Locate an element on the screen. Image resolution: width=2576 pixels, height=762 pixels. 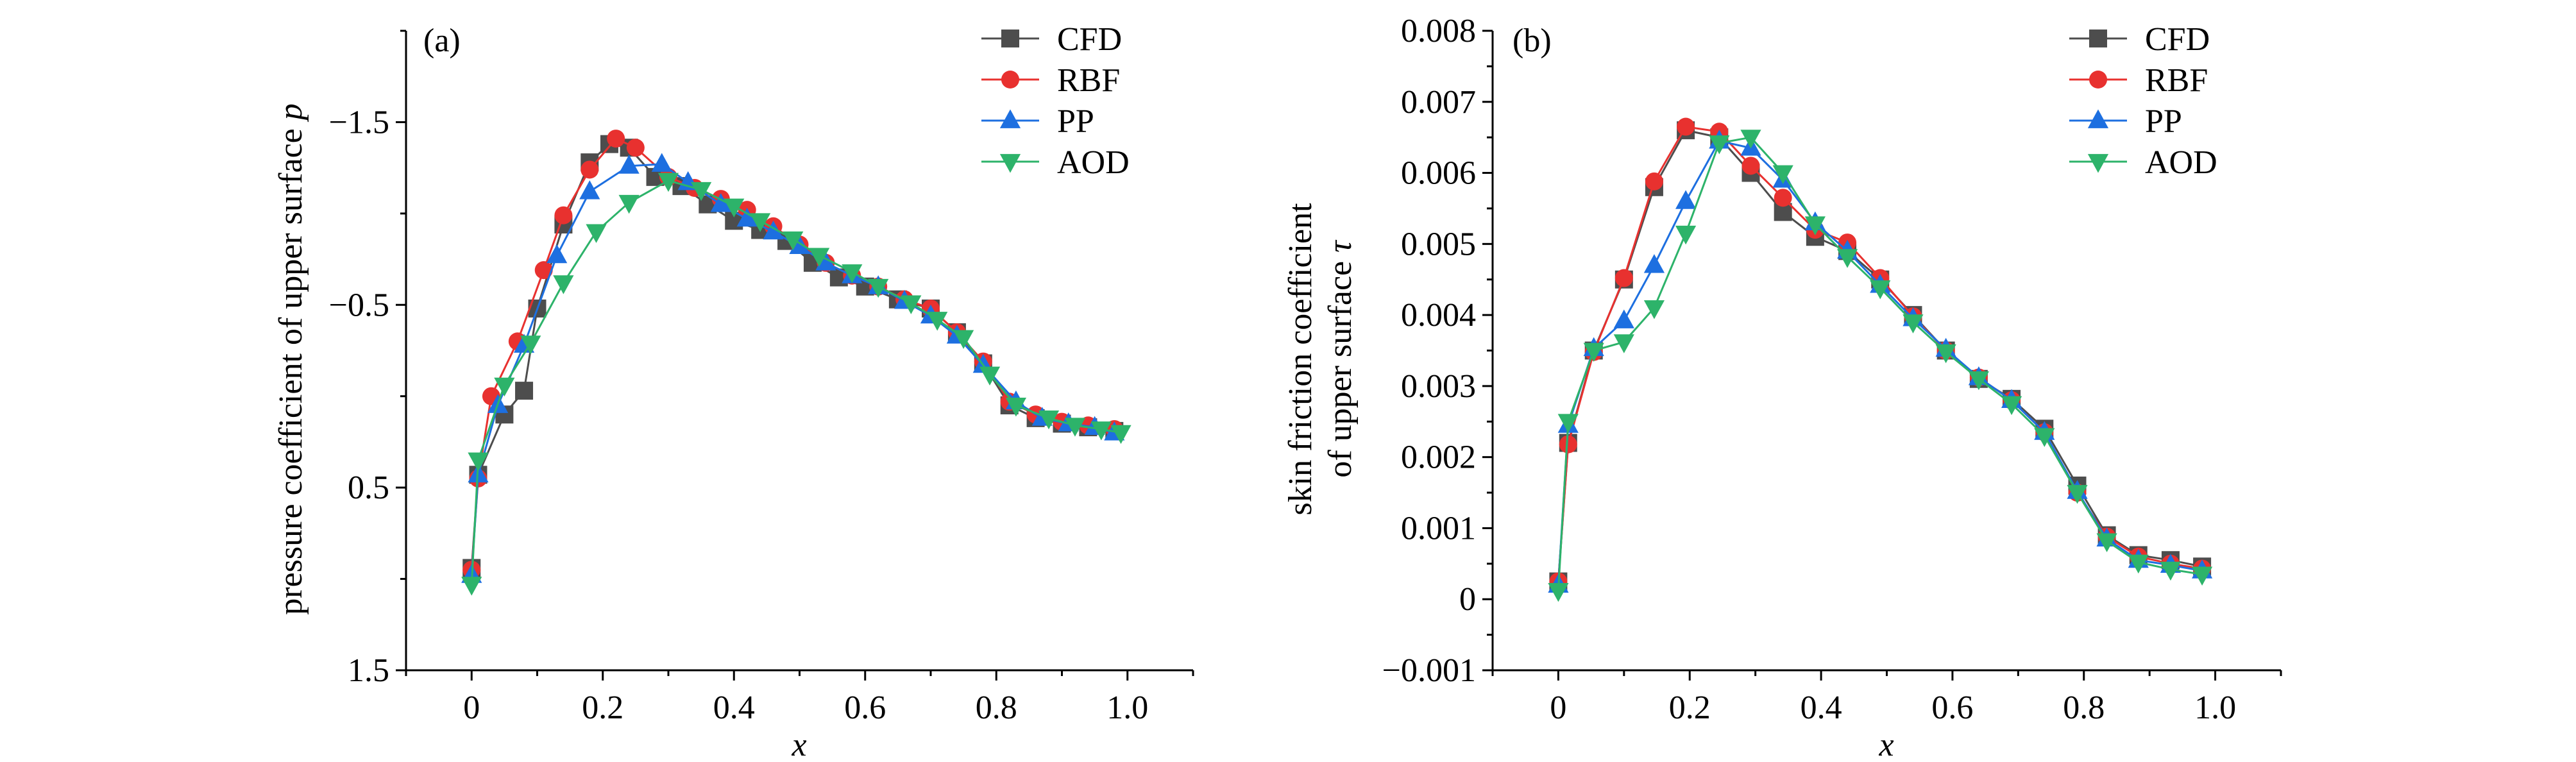
y-tick-label: 0.008 is located at coordinates (1438, 31).